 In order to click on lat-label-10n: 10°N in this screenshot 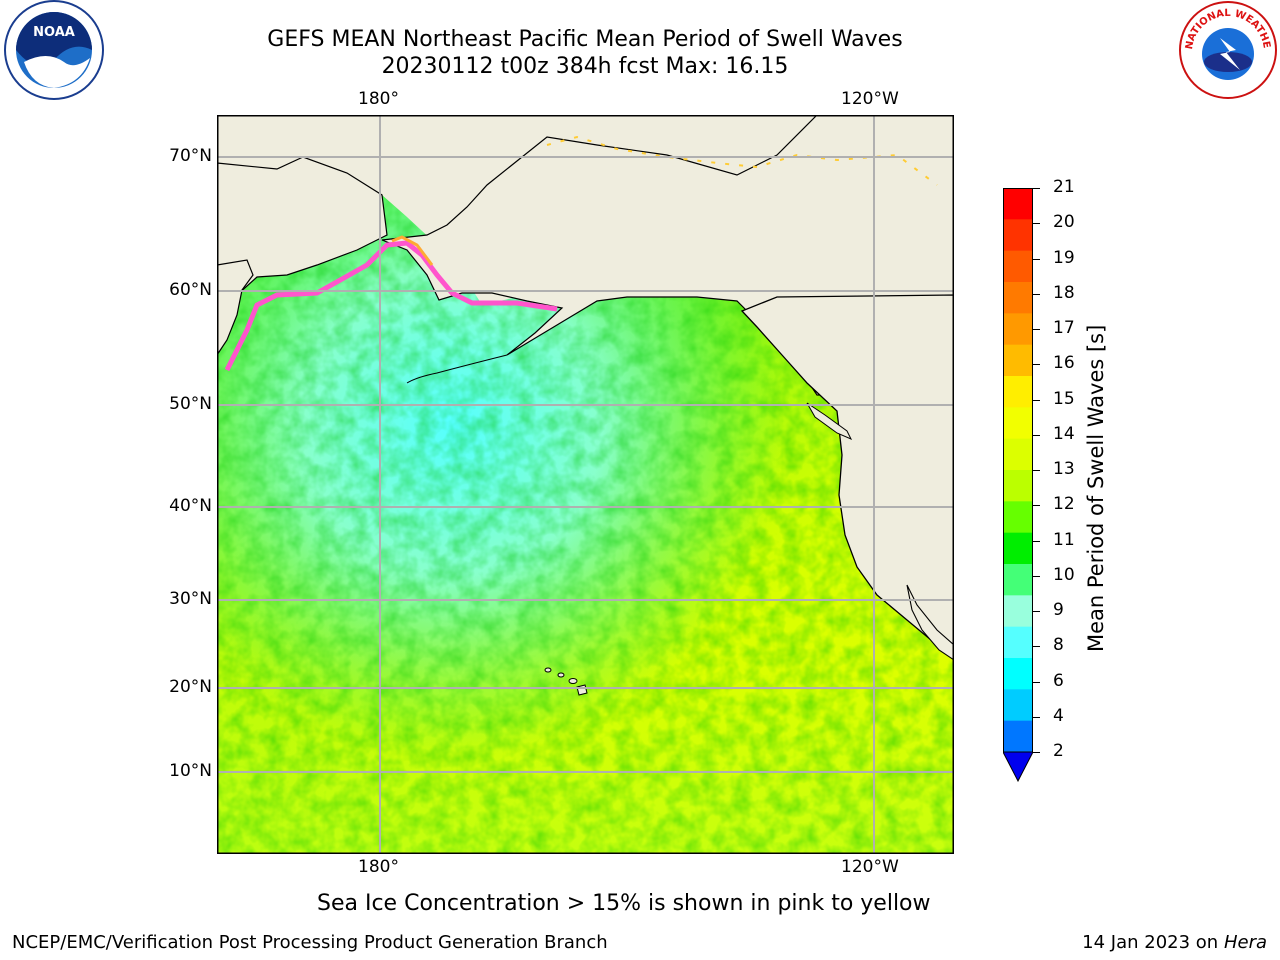, I will do `click(190, 771)`.